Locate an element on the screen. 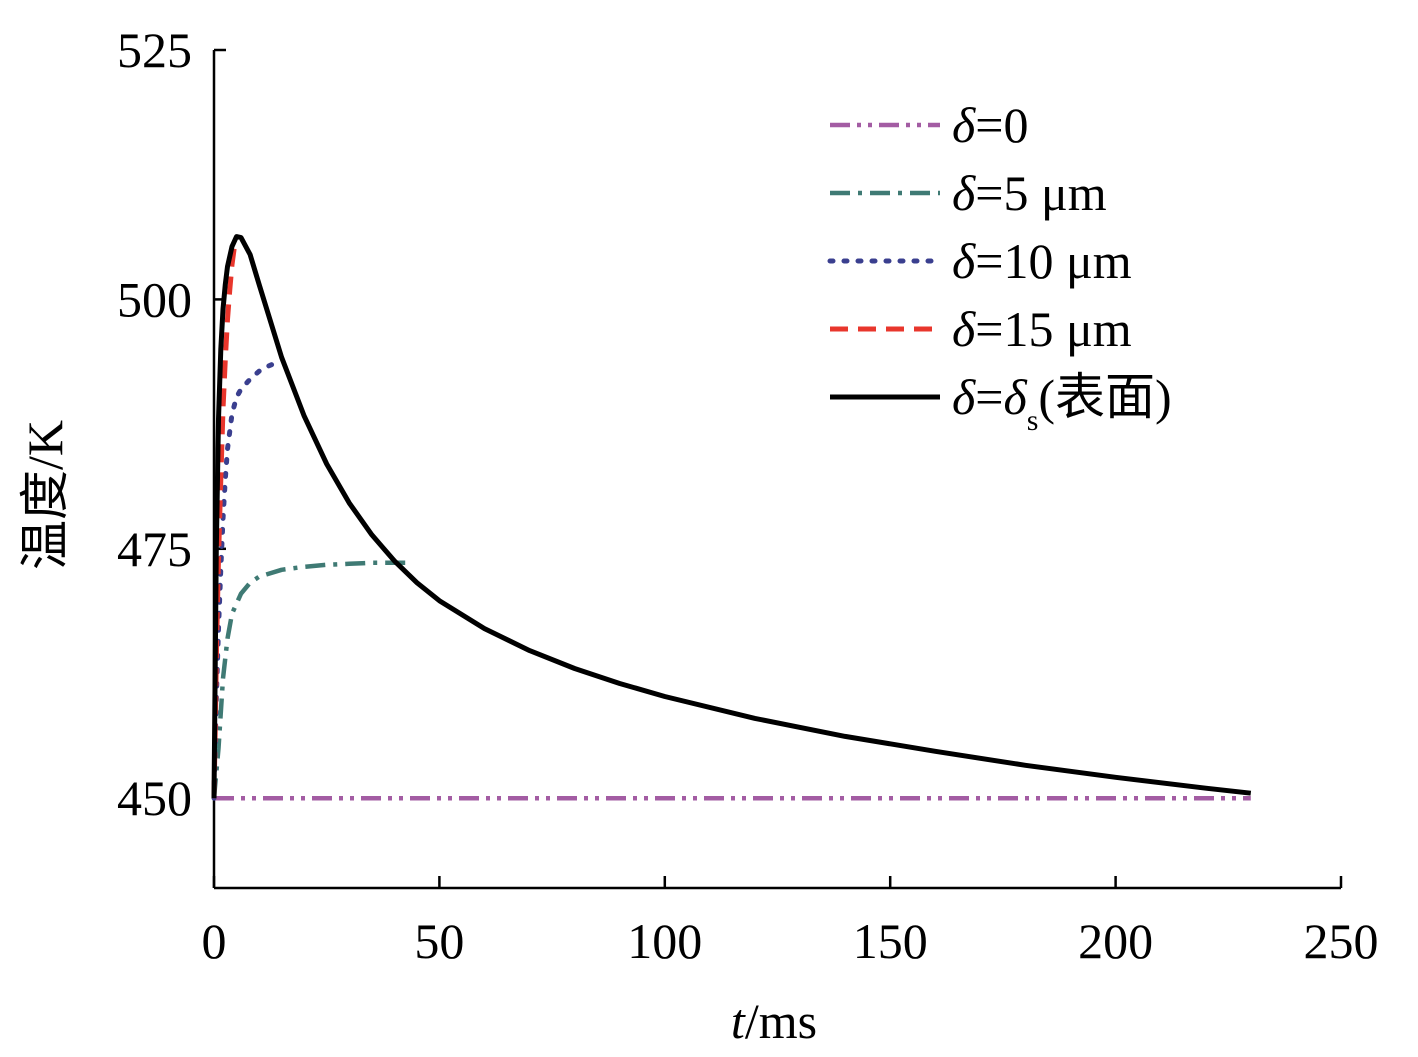 This screenshot has width=1418, height=1057. legend-label-3: δ=15 μm is located at coordinates (1042, 329).